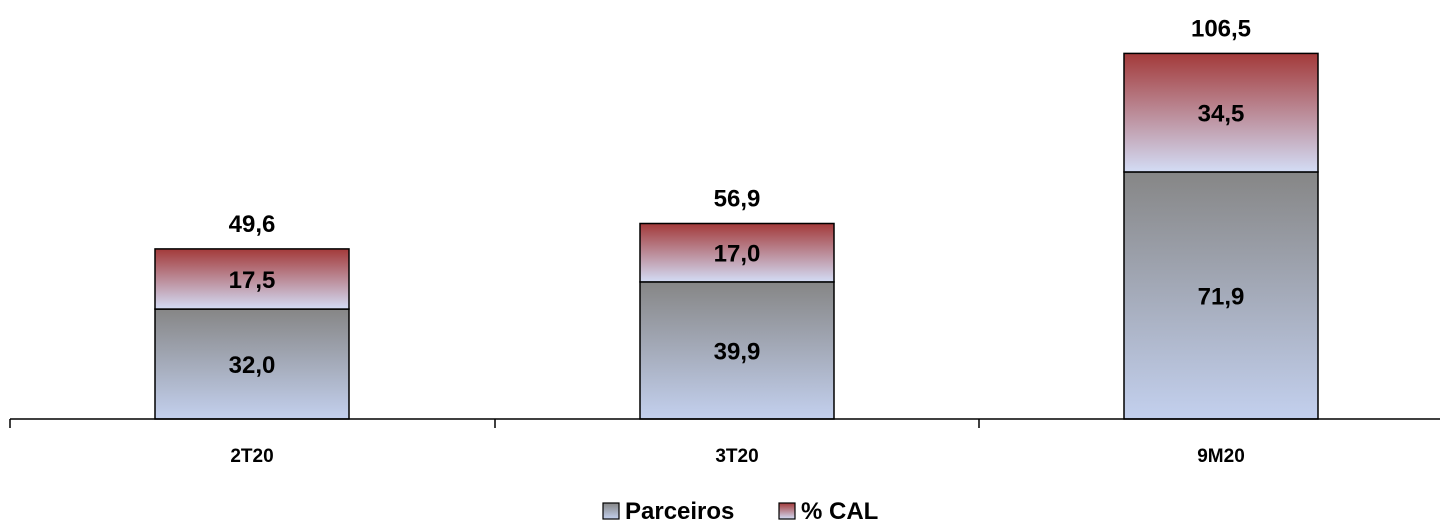  Describe the element at coordinates (839, 511) in the screenshot. I see `legend-label--cal: % CAL` at that location.